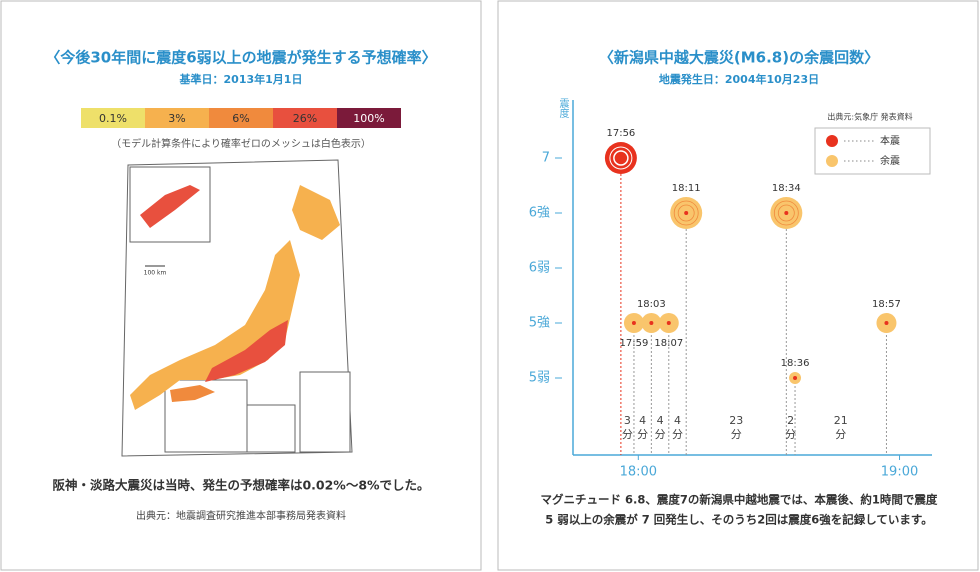 The height and width of the screenshot is (572, 980). I want to click on chart-subtitle: 地震発生日：2004年10月23日, so click(739, 79).